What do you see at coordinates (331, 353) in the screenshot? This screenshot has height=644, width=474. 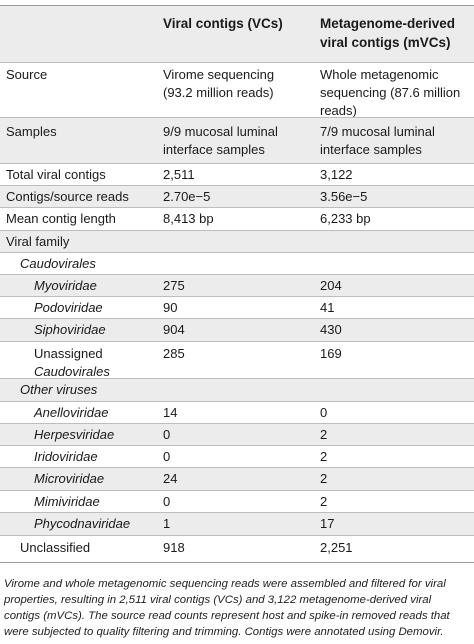 I see `cell-mvc: 169` at bounding box center [331, 353].